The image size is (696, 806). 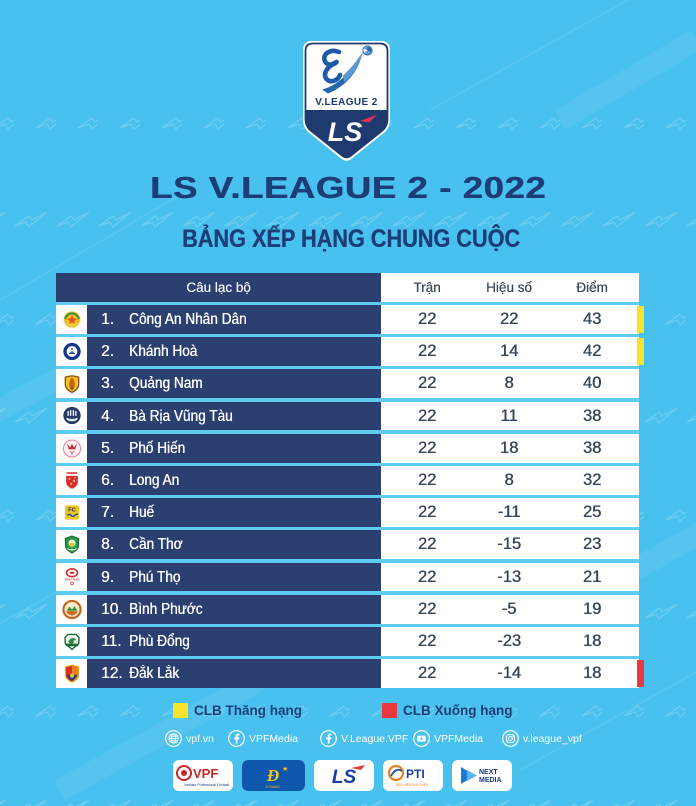 I want to click on svg-text: PTI, so click(x=415, y=774).